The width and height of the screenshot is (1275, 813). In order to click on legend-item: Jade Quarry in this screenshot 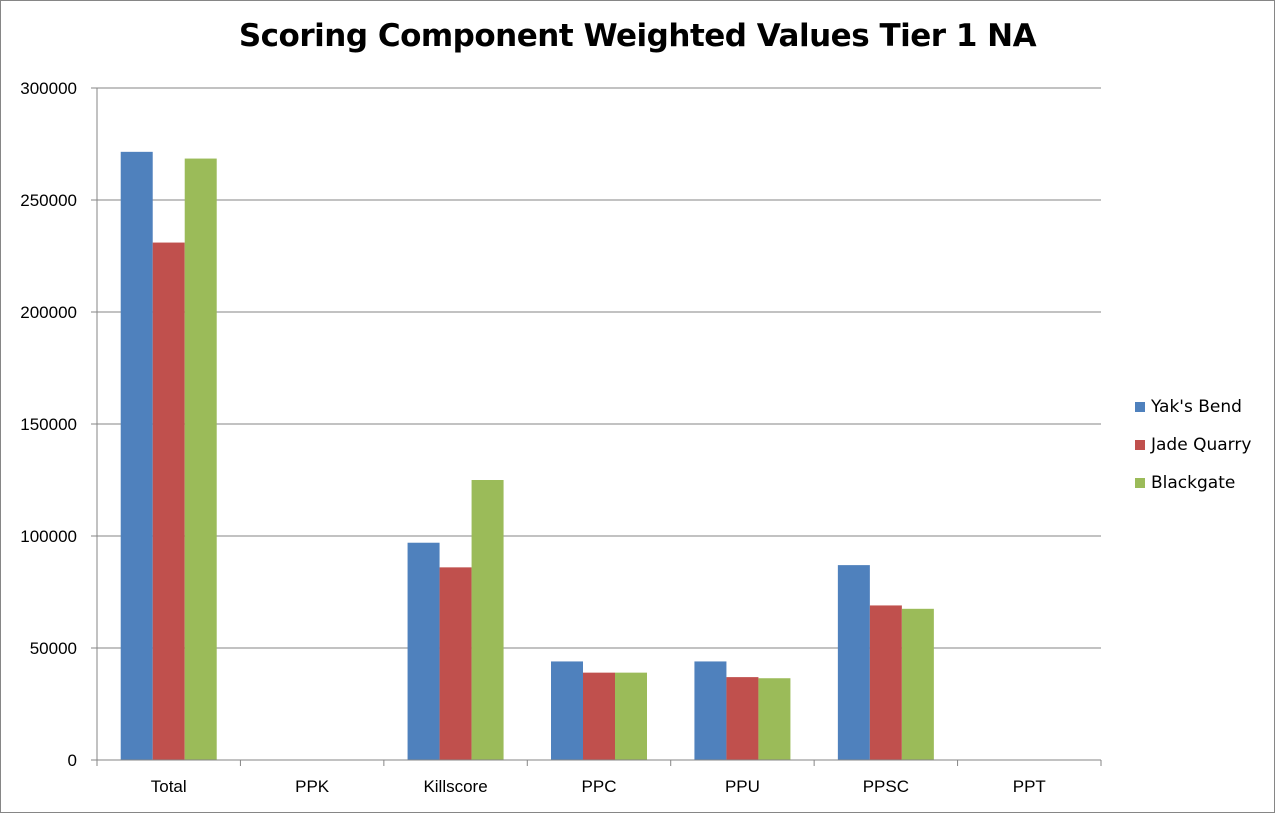, I will do `click(1193, 445)`.